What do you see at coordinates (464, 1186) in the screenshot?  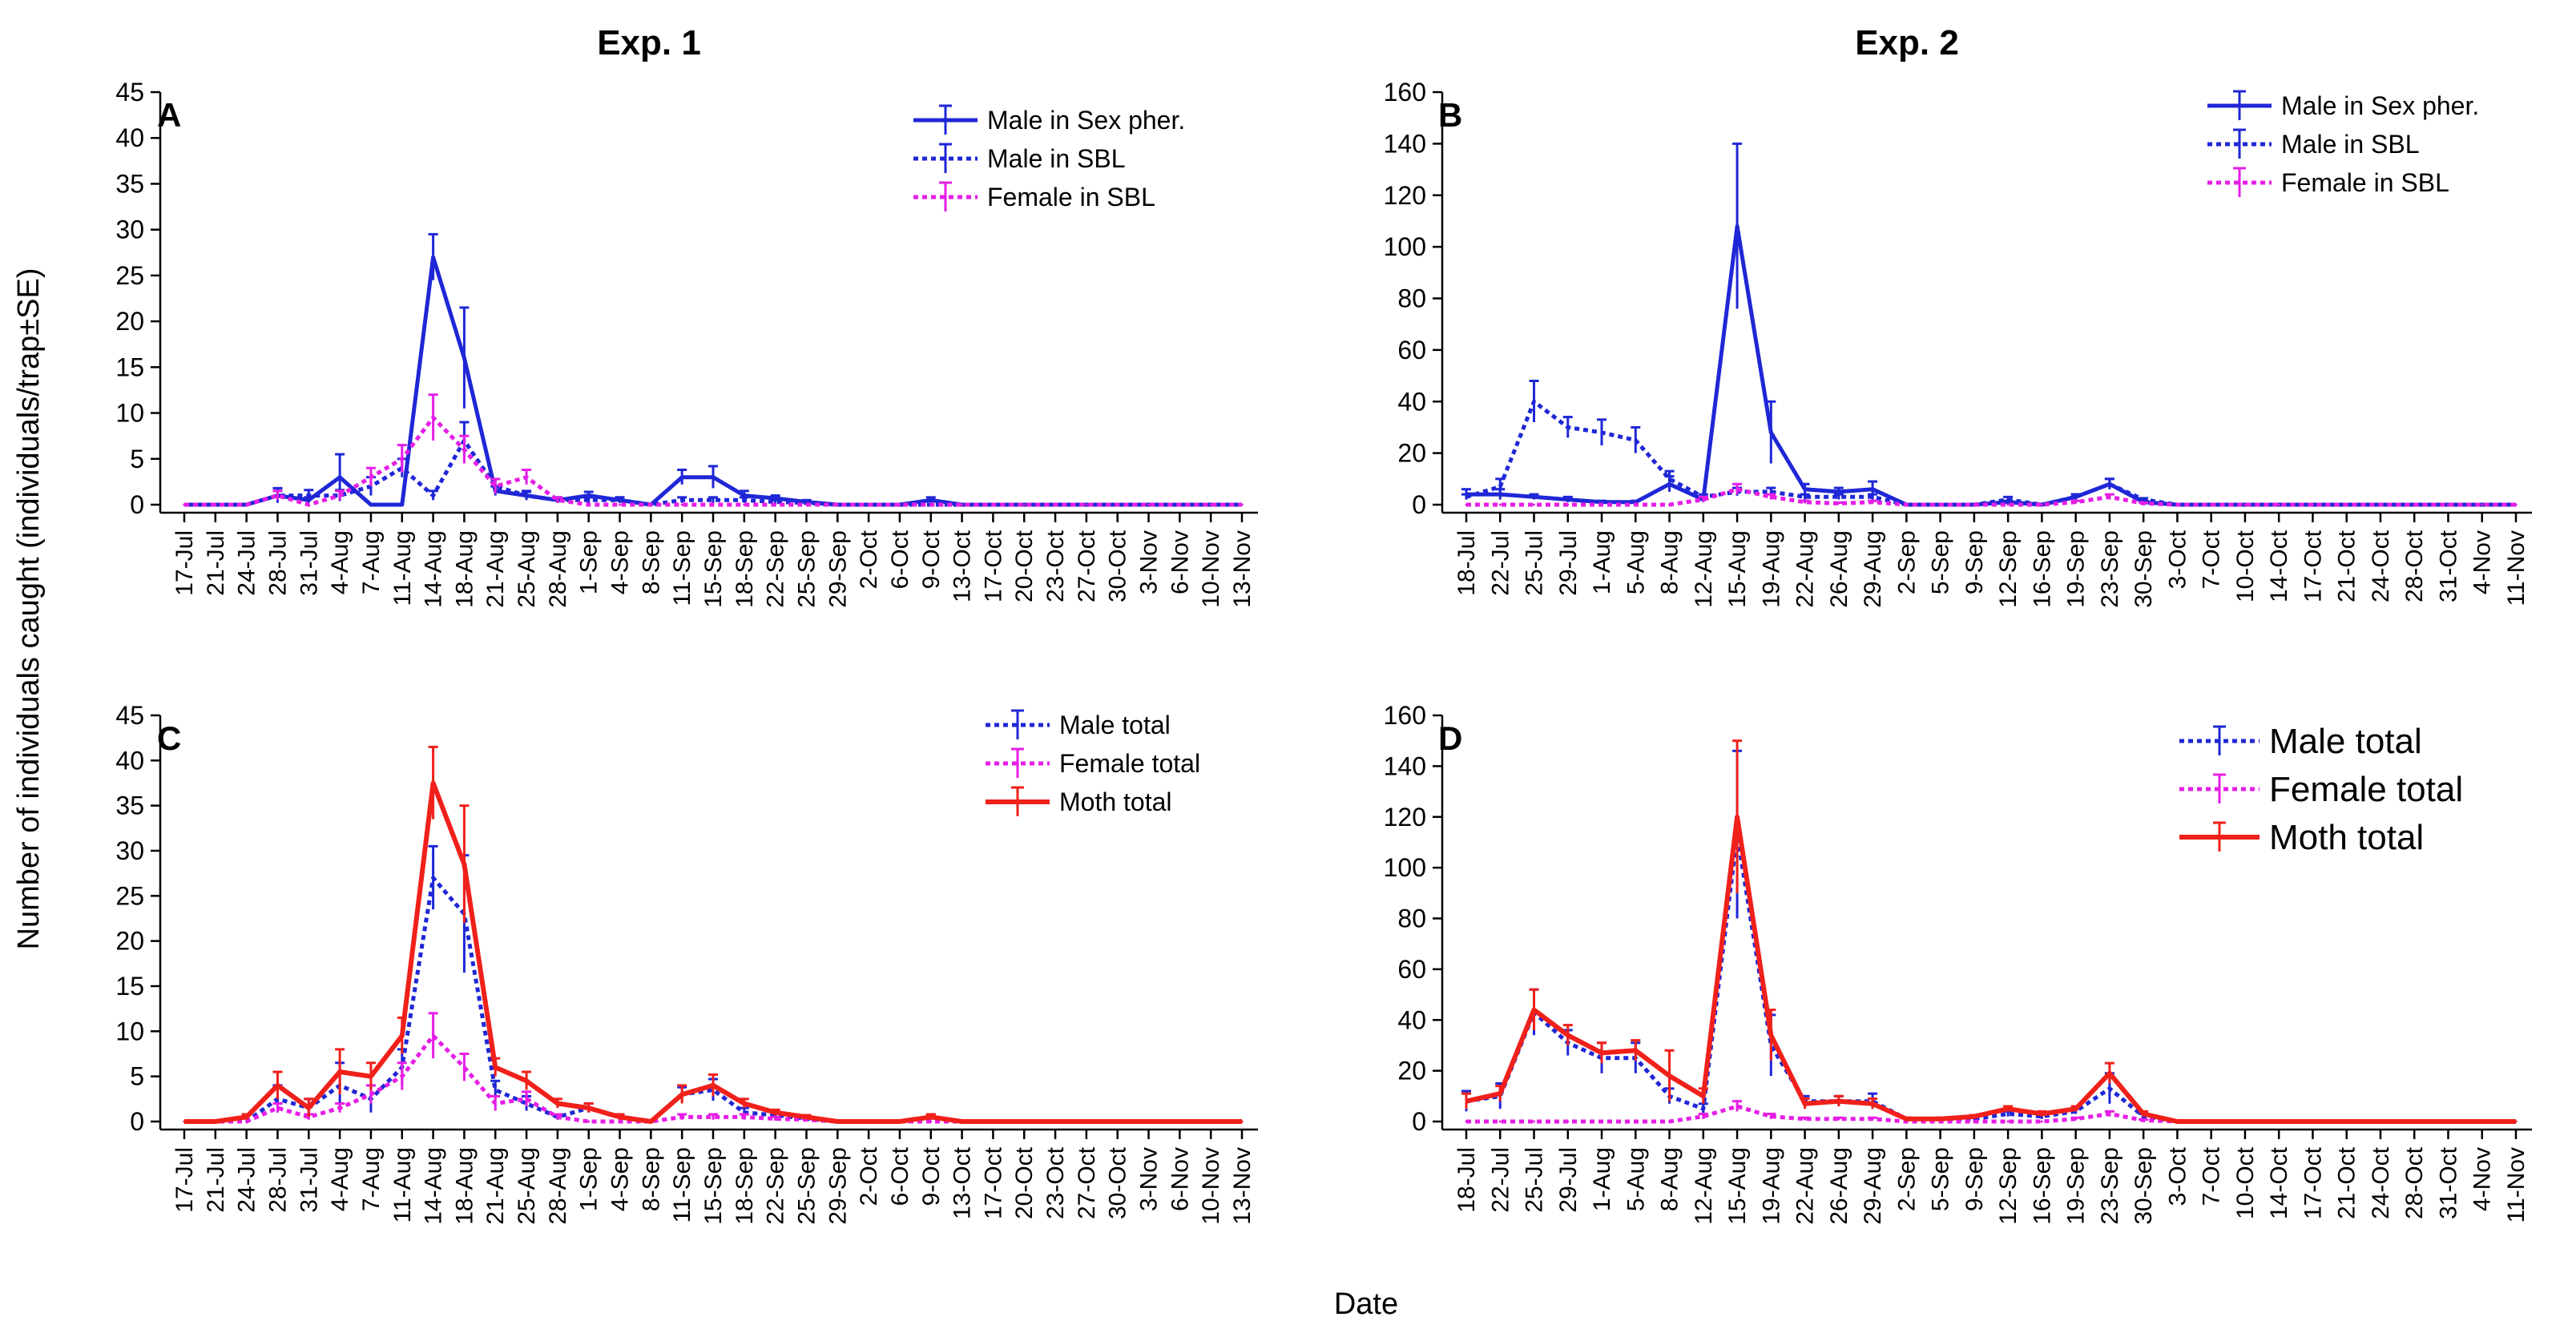 I see `x-tick-label: 18-Aug` at bounding box center [464, 1186].